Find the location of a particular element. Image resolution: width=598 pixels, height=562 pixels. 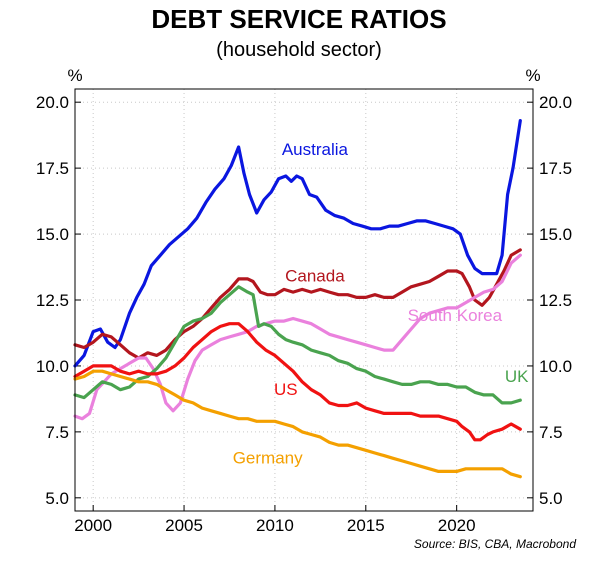

series-line-canada is located at coordinates (297, 304).